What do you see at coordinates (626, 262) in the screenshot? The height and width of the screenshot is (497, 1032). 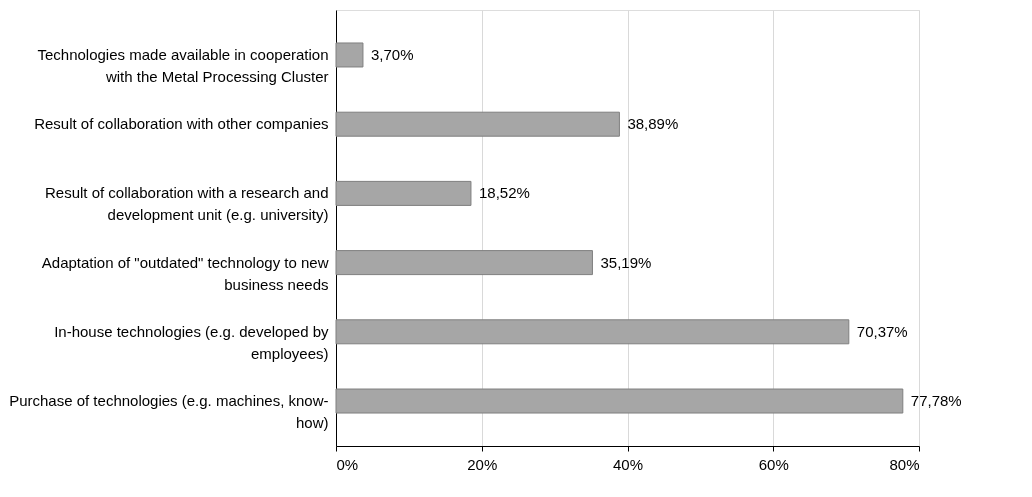 I see `data-label: 35,19%` at bounding box center [626, 262].